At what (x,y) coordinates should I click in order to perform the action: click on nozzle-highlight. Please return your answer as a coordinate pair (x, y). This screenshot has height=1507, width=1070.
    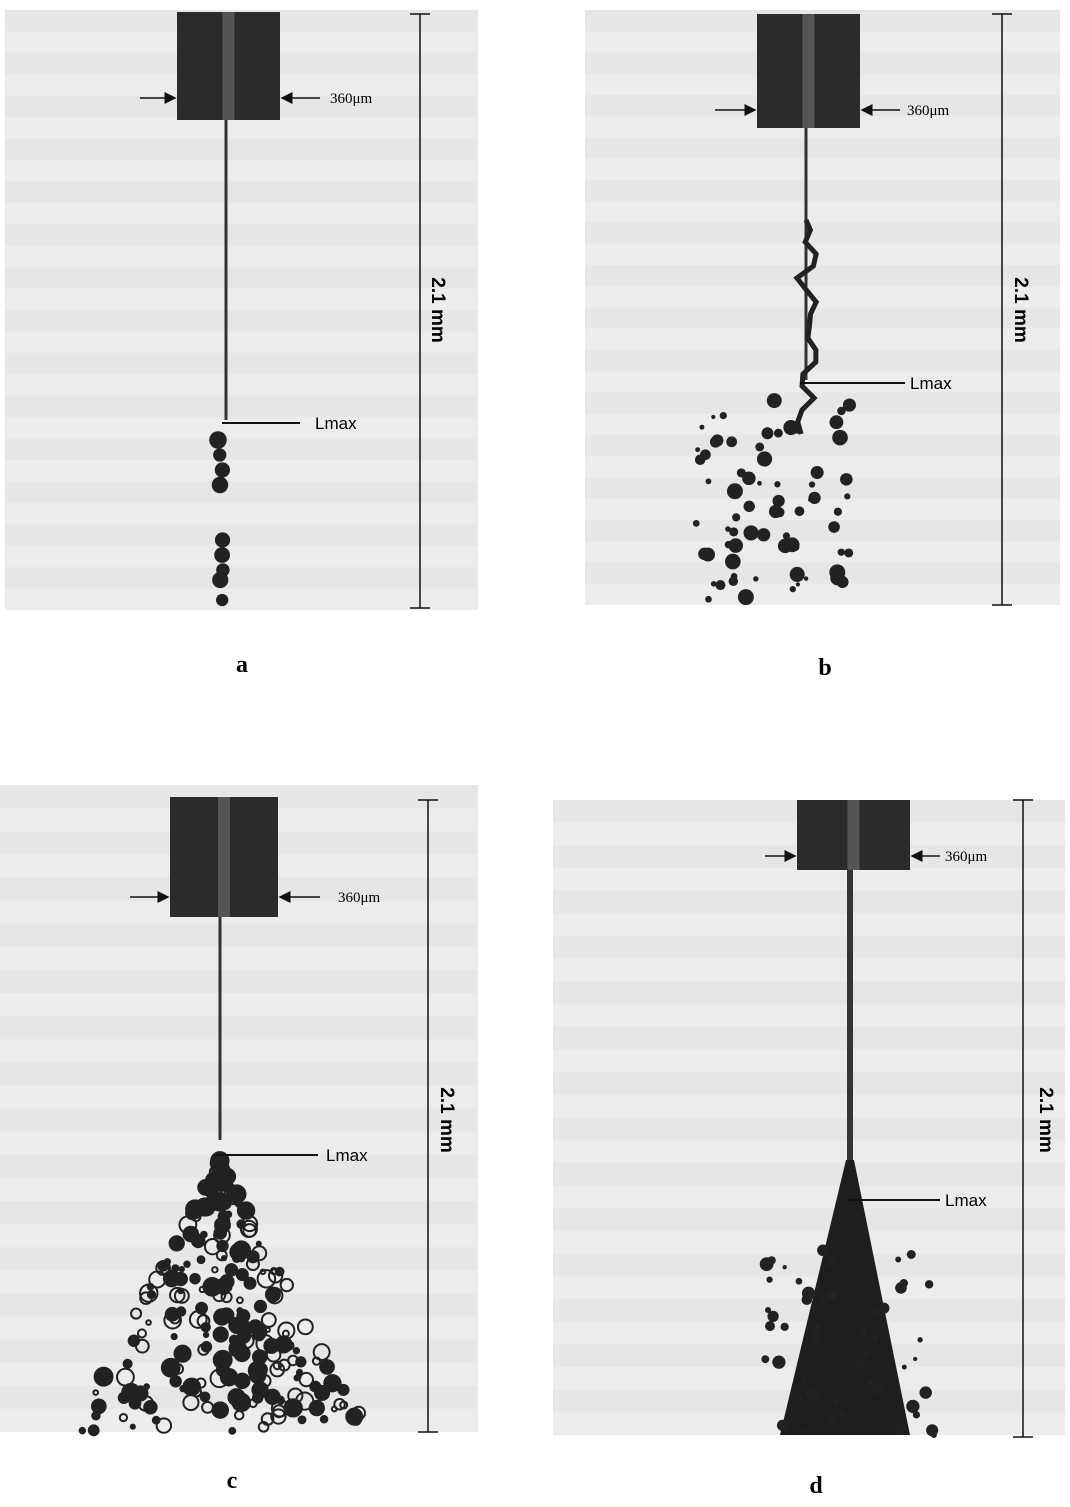
    Looking at the image, I should click on (228, 66).